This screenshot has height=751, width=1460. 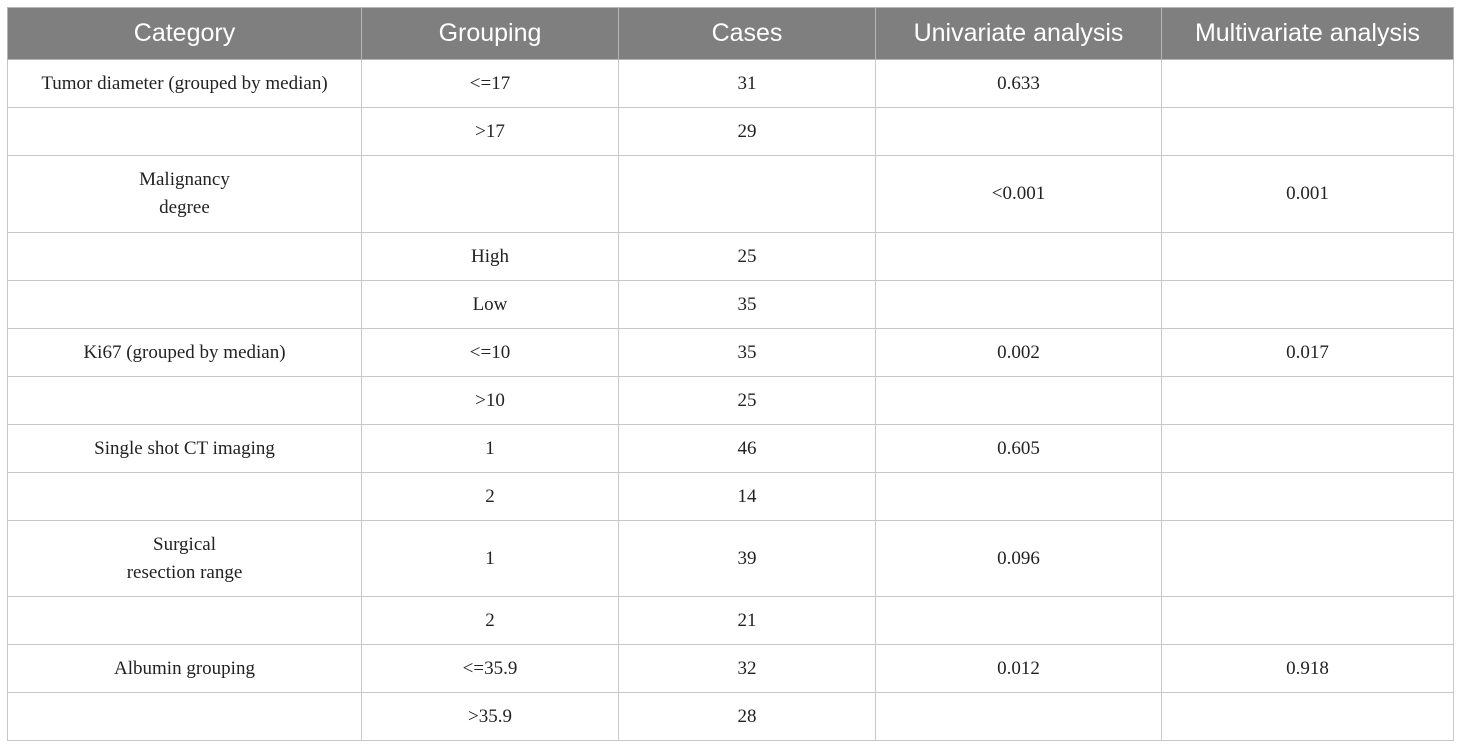 I want to click on cell-grouping, so click(x=490, y=194).